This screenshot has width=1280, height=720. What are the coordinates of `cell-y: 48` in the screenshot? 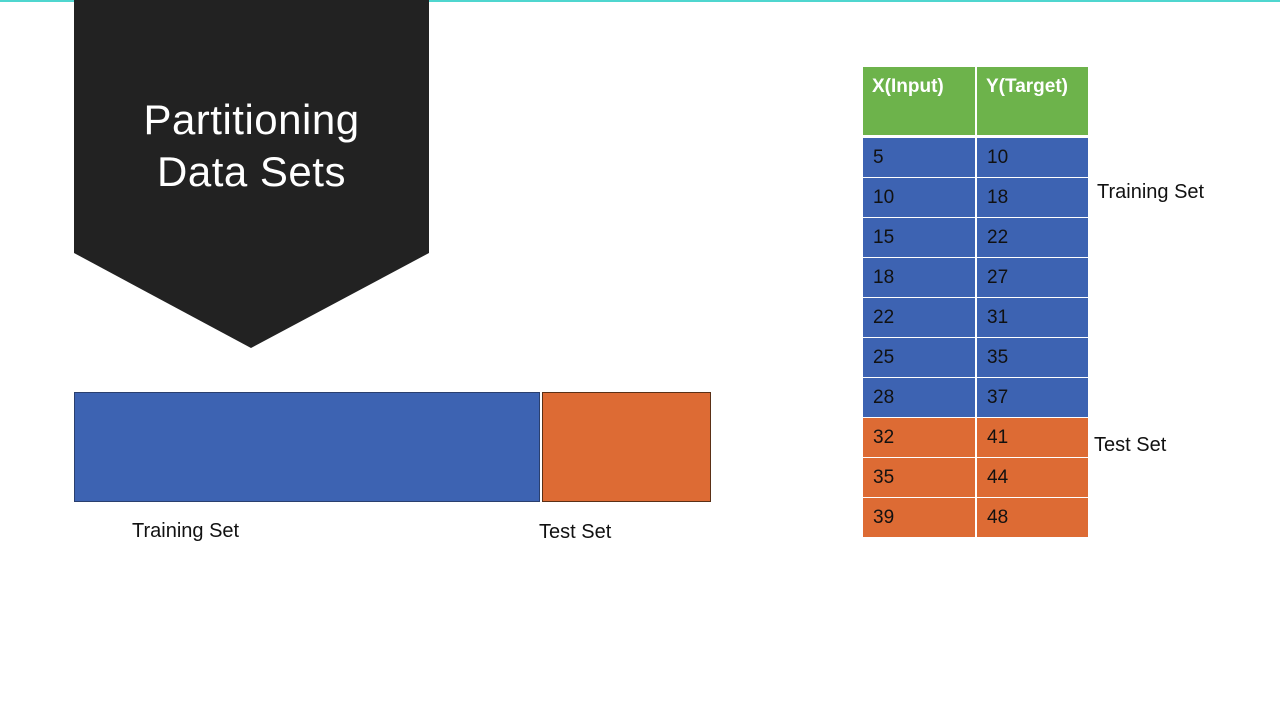 It's located at (1031, 517).